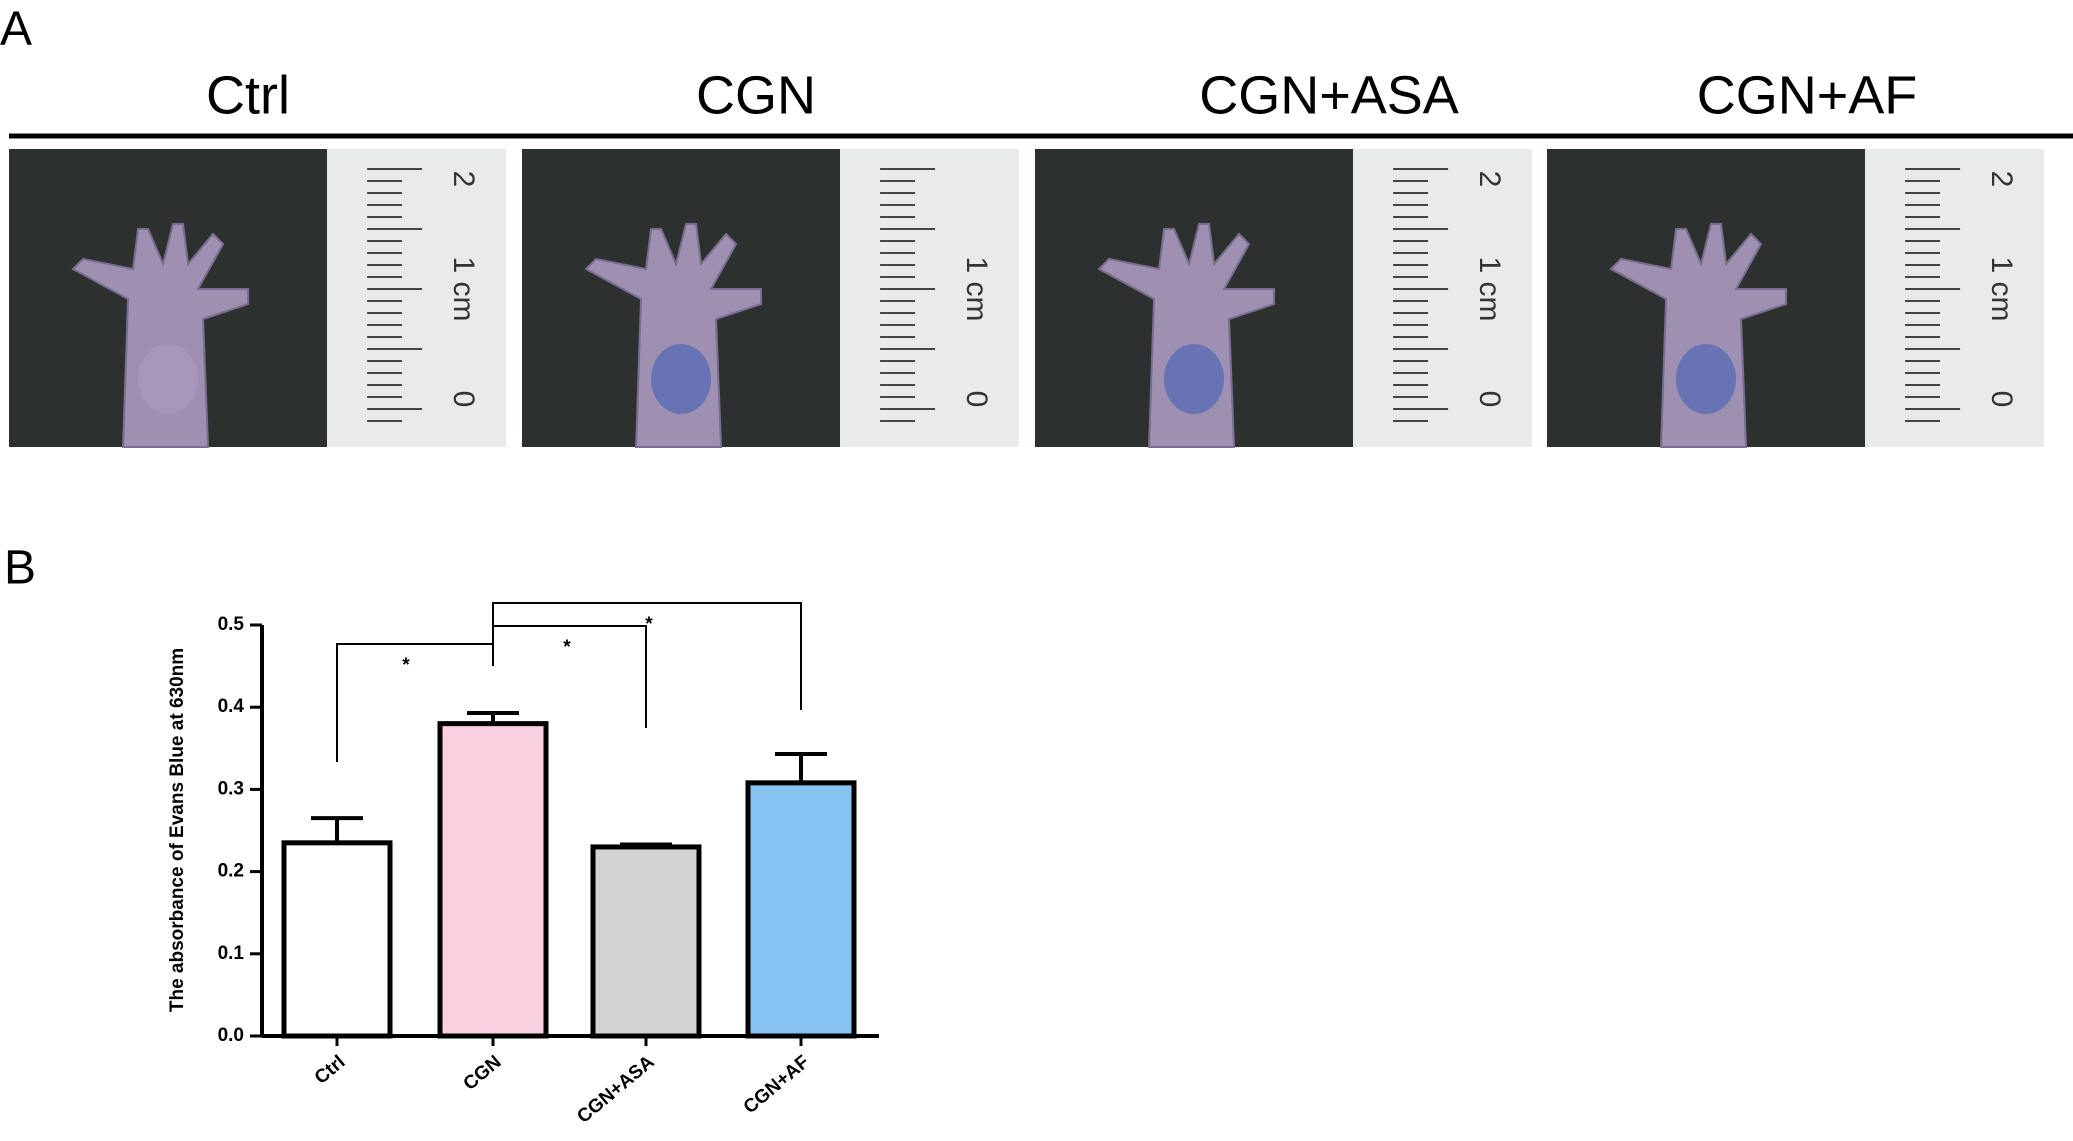 The height and width of the screenshot is (1141, 2073). What do you see at coordinates (231, 706) in the screenshot?
I see `y-tick-label: 0.4` at bounding box center [231, 706].